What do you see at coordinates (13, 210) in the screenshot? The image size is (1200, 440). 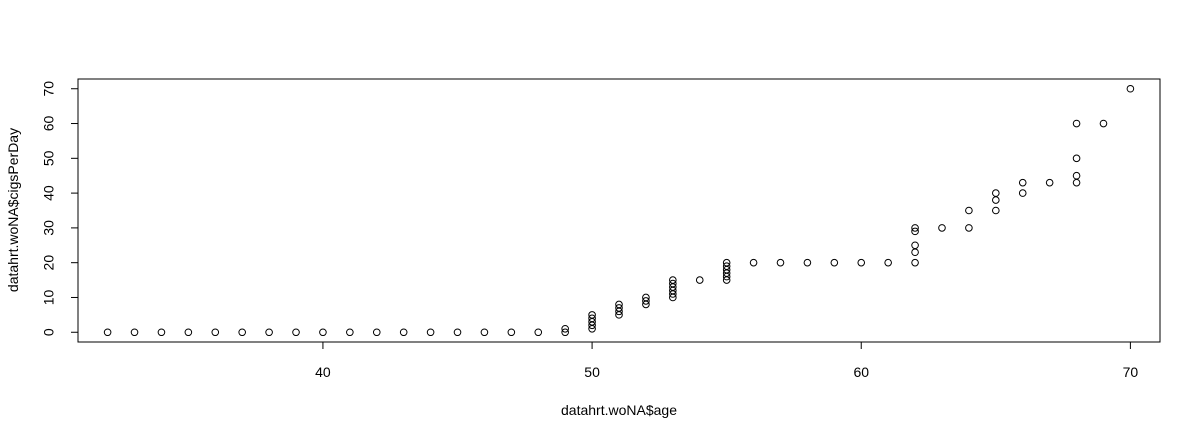 I see `y-axis-label: datahrt.woNA$cigsPerDay` at bounding box center [13, 210].